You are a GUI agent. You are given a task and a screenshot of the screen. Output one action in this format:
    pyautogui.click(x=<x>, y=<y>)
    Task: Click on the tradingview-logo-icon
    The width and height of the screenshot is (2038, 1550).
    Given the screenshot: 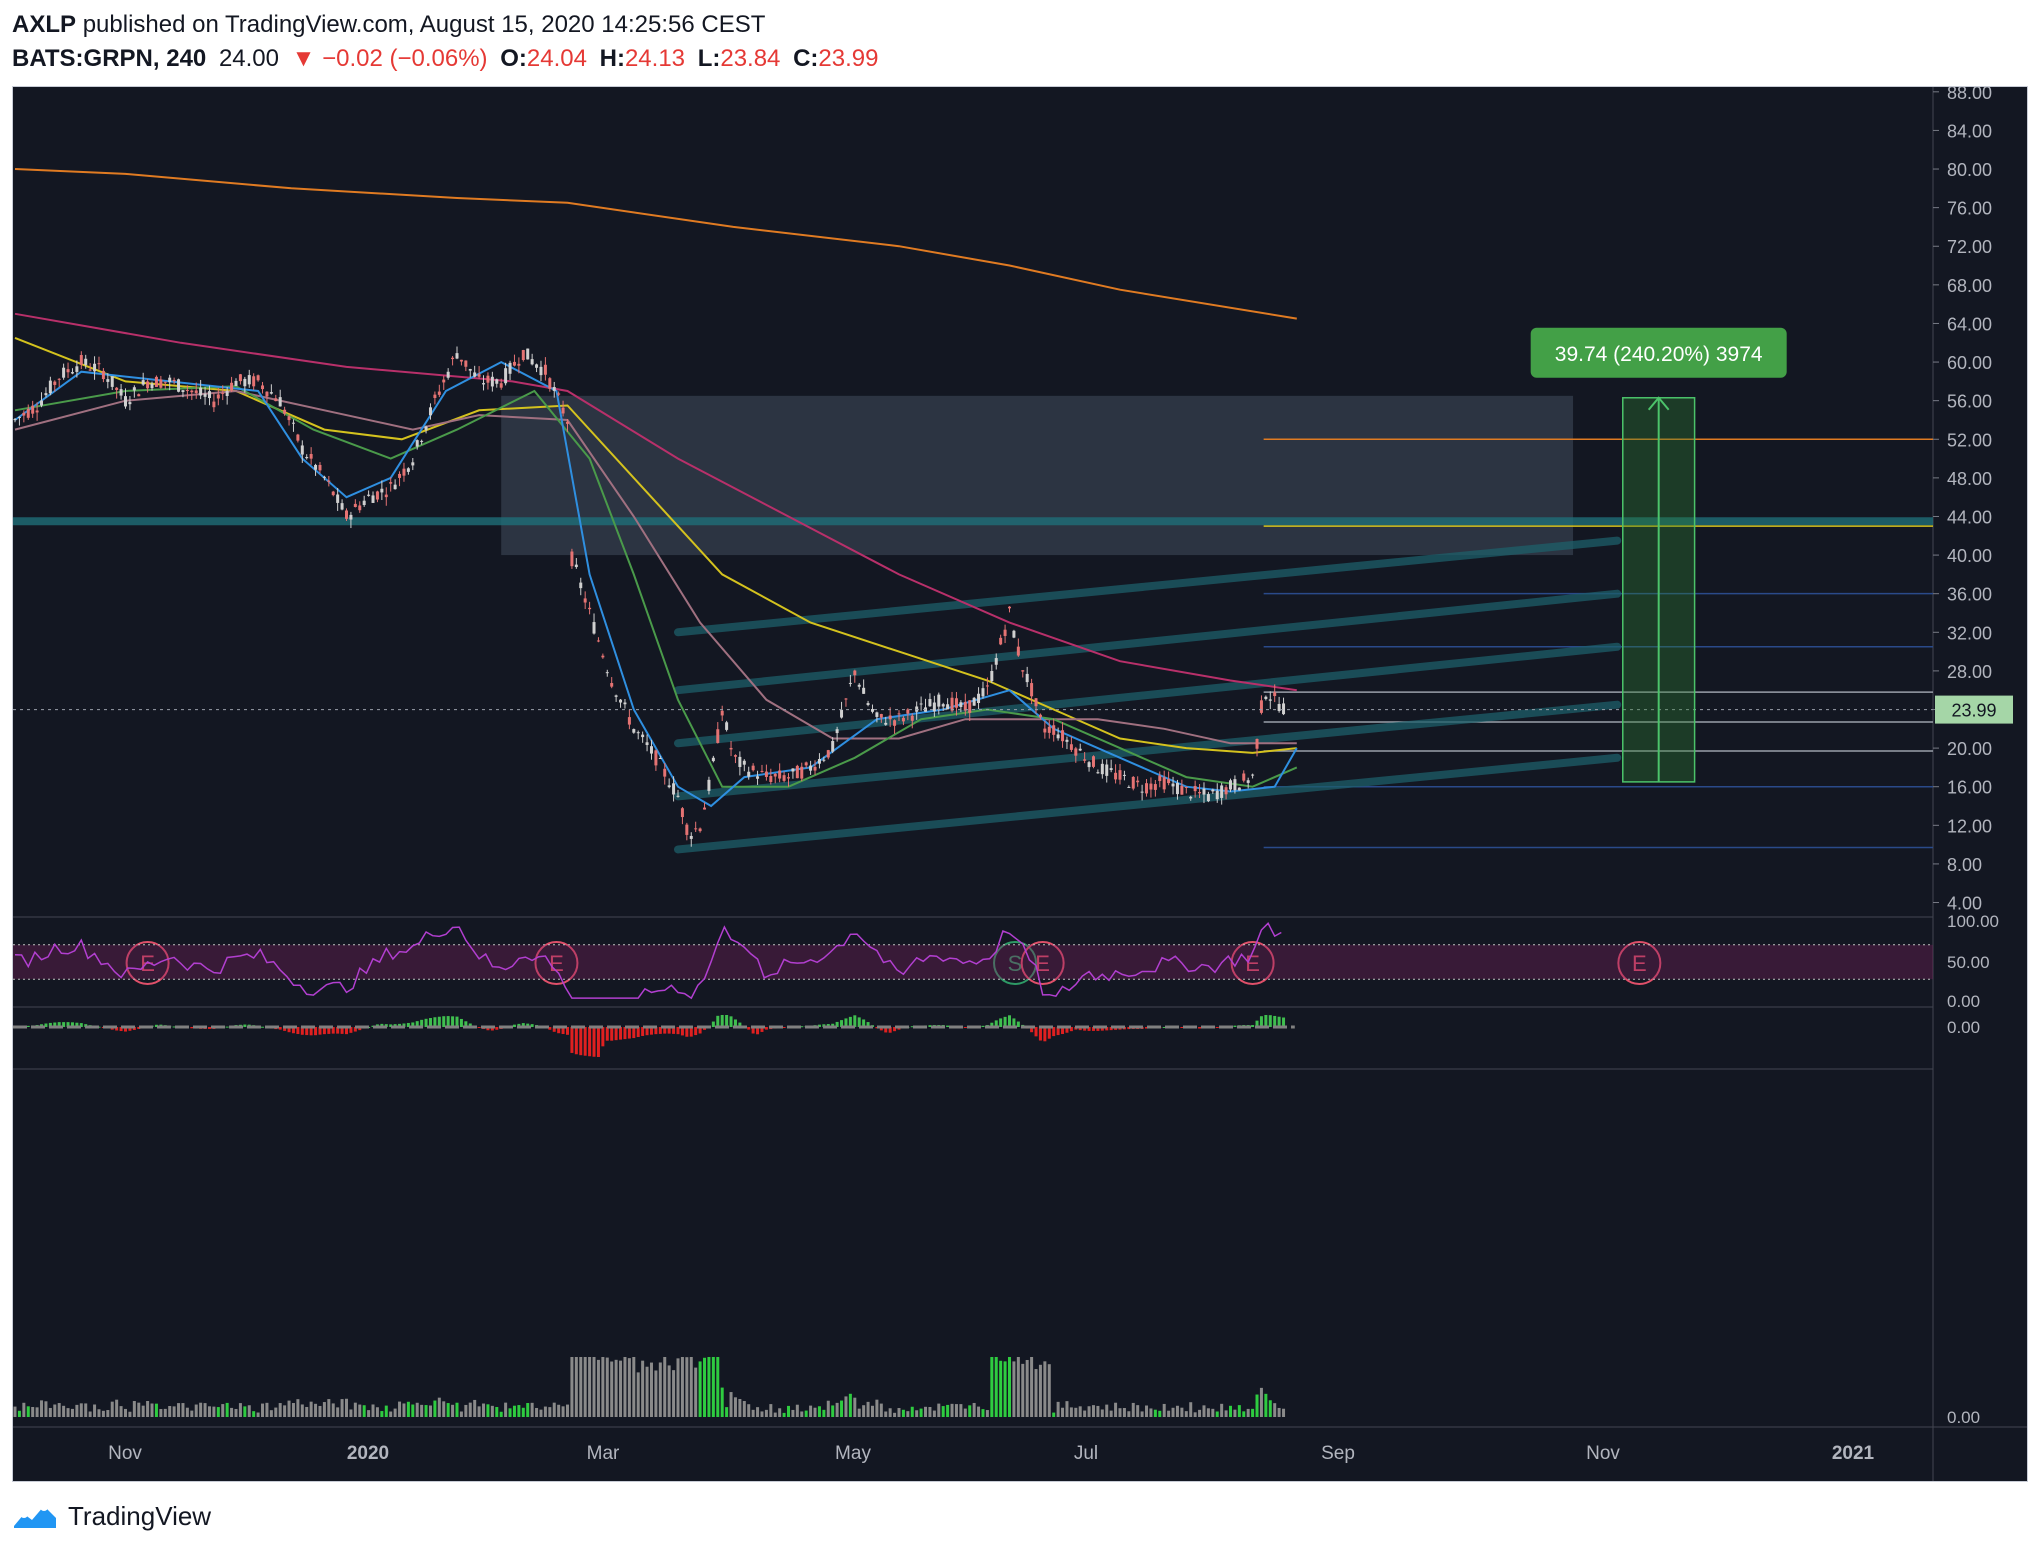 What is the action you would take?
    pyautogui.click(x=35, y=1516)
    